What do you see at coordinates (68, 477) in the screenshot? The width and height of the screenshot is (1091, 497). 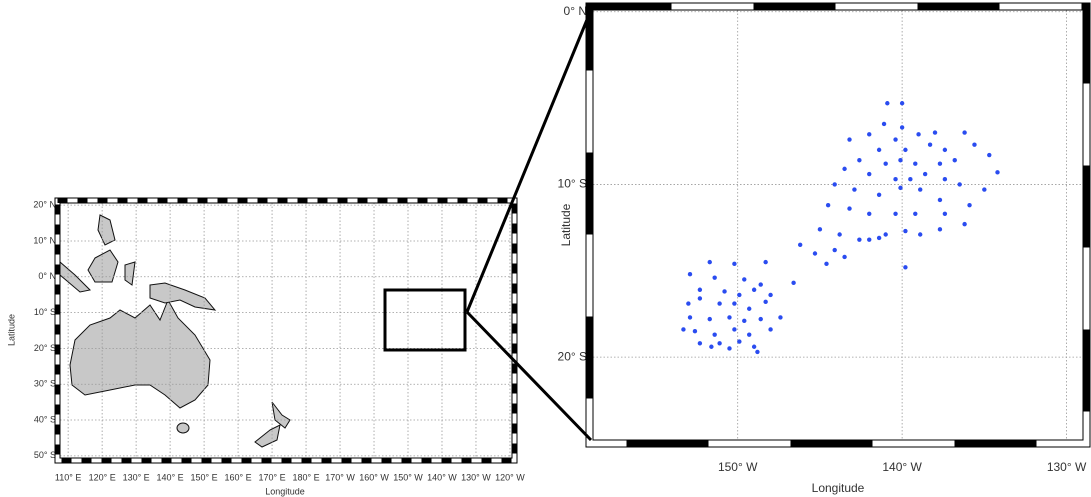 I see `x-tick-label: 110° E` at bounding box center [68, 477].